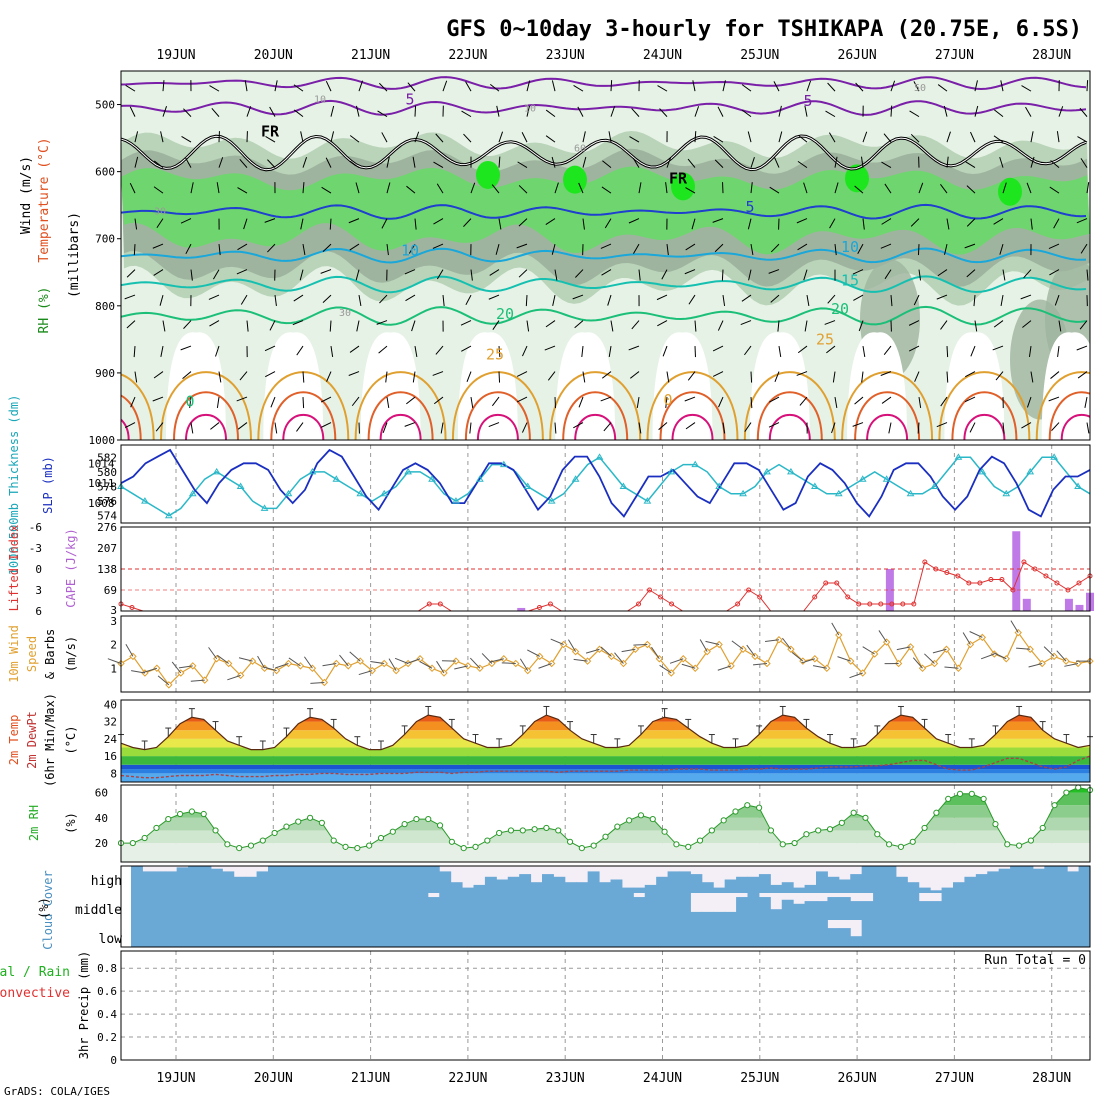 The height and width of the screenshot is (1100, 1100). What do you see at coordinates (105, 373) in the screenshot?
I see `pressure-tick-label: 900` at bounding box center [105, 373].